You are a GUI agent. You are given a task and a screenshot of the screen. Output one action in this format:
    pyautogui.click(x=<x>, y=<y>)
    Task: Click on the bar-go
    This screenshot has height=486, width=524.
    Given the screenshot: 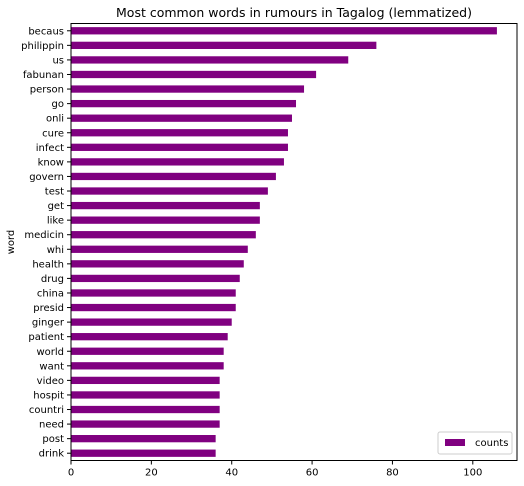 What is the action you would take?
    pyautogui.click(x=184, y=103)
    